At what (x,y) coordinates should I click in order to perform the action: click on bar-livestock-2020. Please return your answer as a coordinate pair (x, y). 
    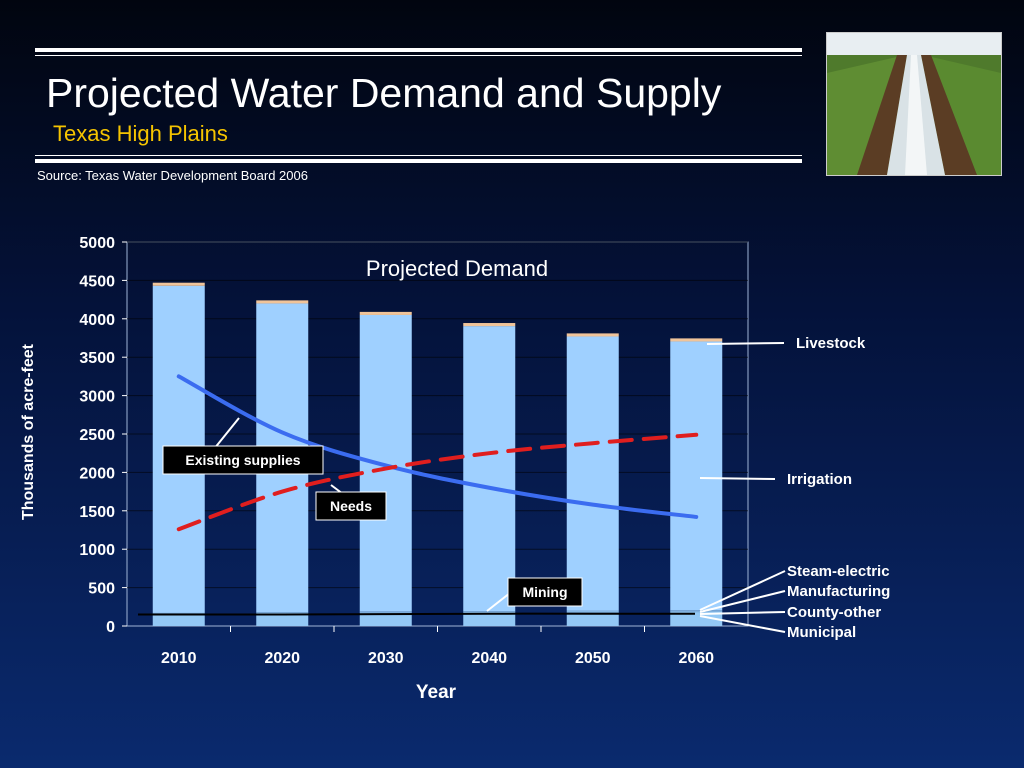
    Looking at the image, I should click on (282, 302).